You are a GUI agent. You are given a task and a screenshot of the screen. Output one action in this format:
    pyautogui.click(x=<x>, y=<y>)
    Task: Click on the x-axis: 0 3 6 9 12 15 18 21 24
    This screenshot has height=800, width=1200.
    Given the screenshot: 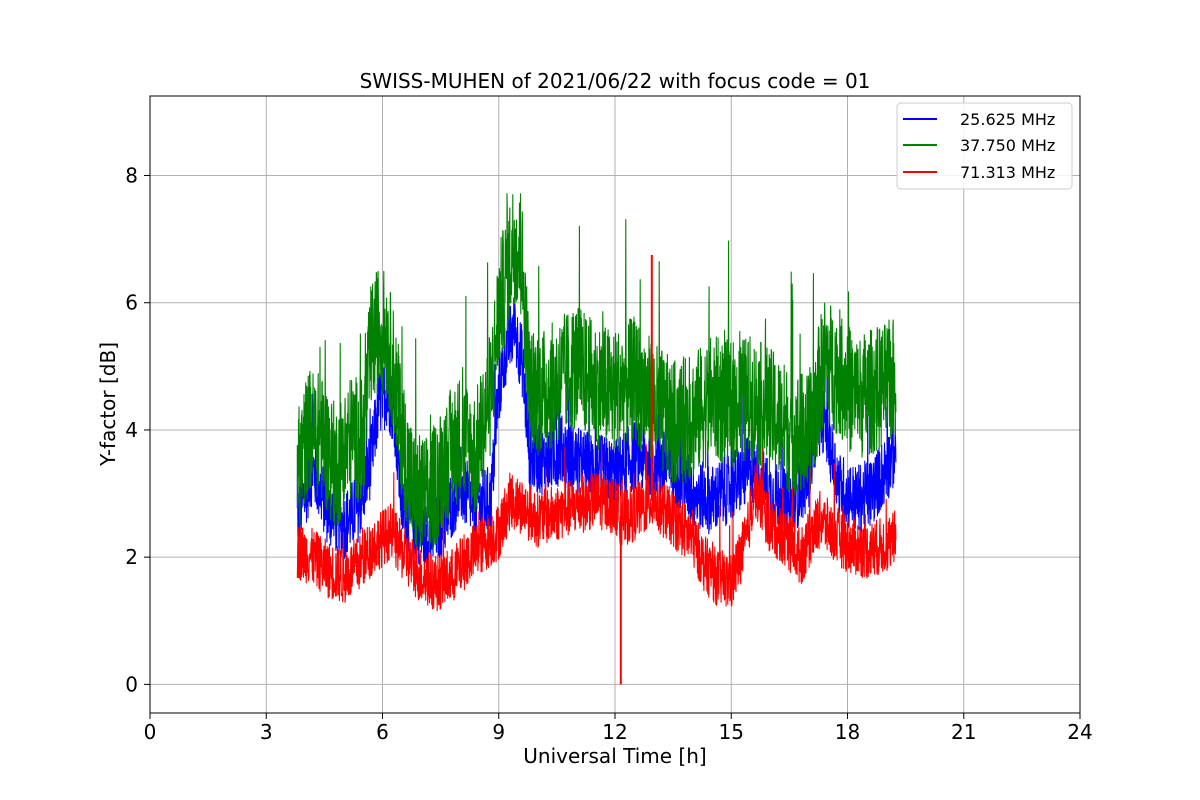 What is the action you would take?
    pyautogui.click(x=618, y=728)
    